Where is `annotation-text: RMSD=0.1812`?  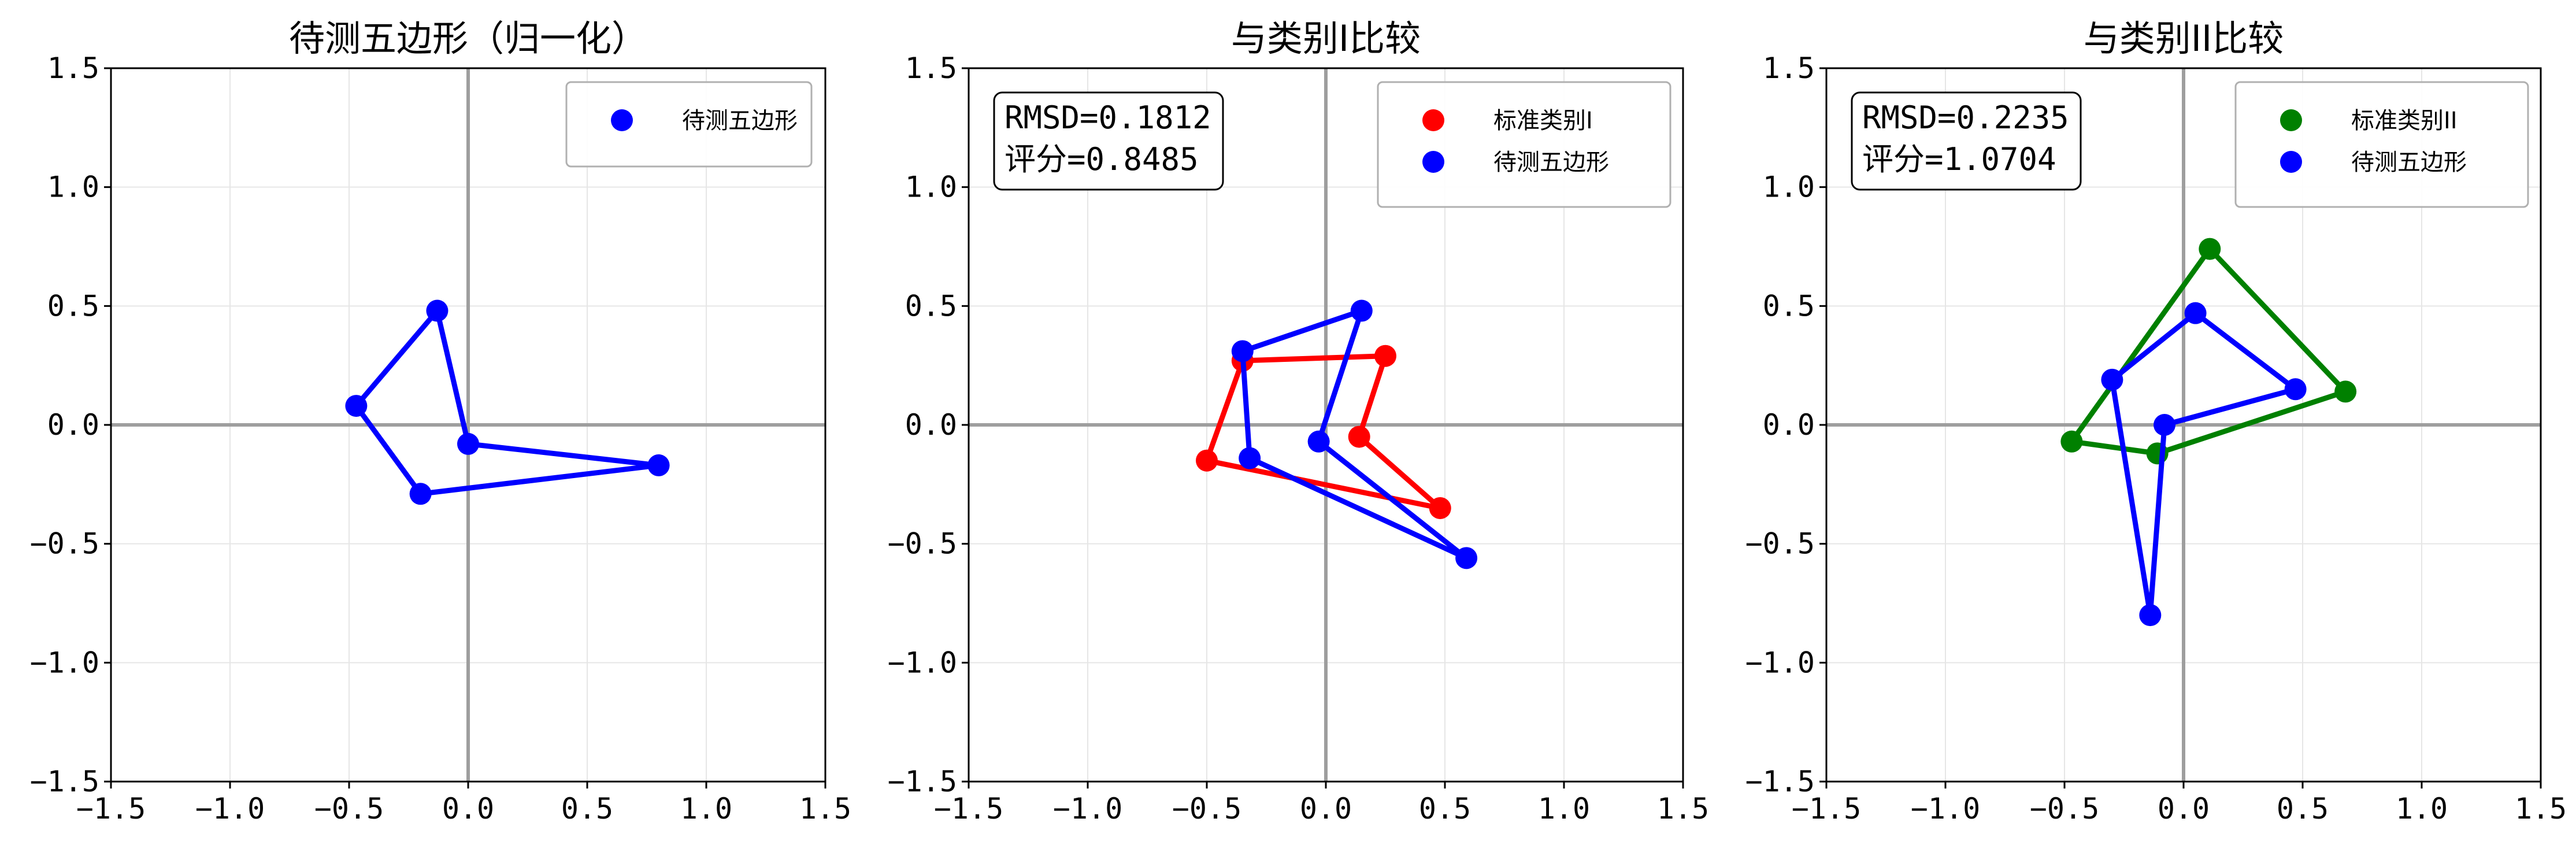
annotation-text: RMSD=0.1812 is located at coordinates (1108, 117).